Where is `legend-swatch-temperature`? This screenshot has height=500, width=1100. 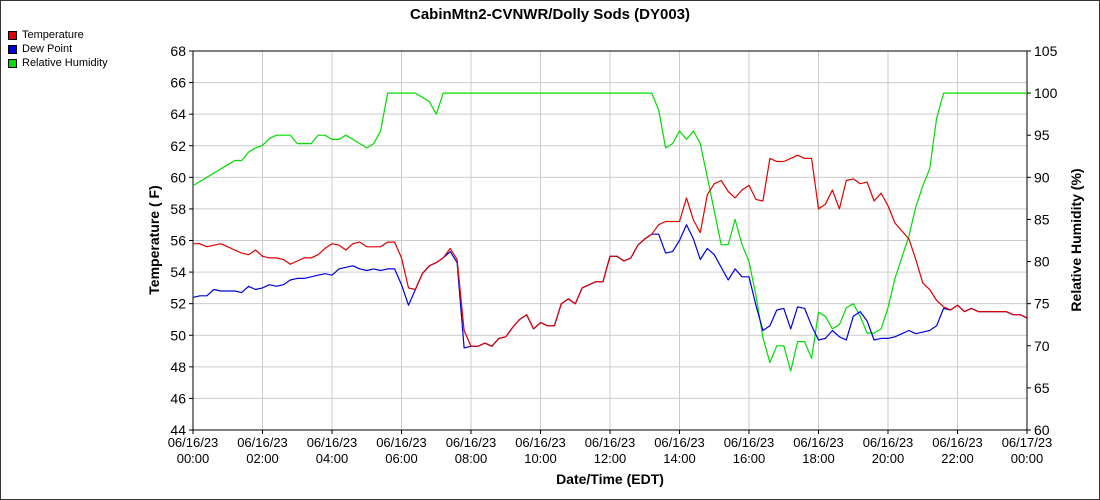
legend-swatch-temperature is located at coordinates (12, 35).